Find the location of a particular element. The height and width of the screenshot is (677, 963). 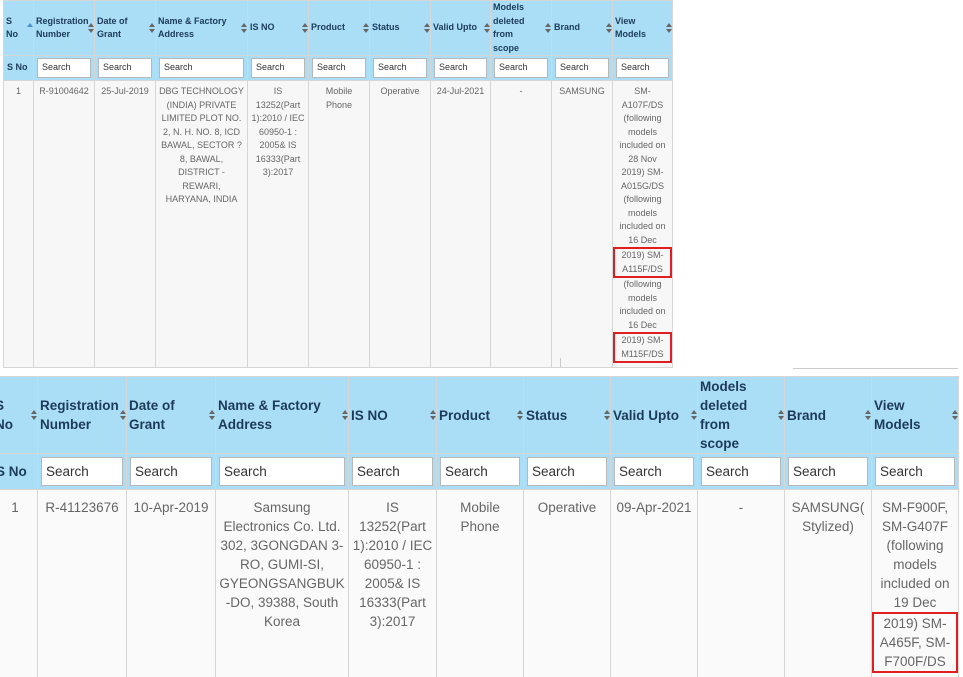

header-label: IS NO is located at coordinates (262, 27).